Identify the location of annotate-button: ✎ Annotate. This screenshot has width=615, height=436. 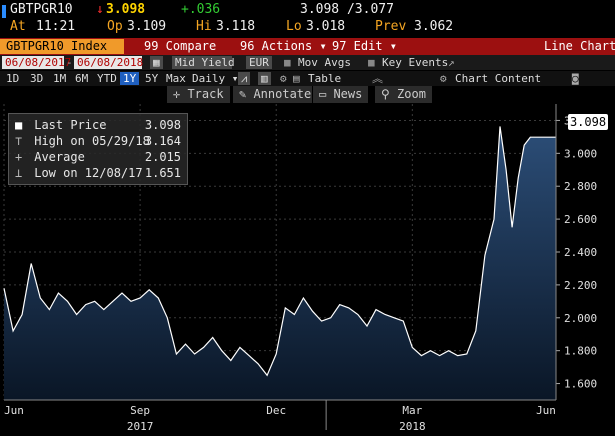
(275, 94).